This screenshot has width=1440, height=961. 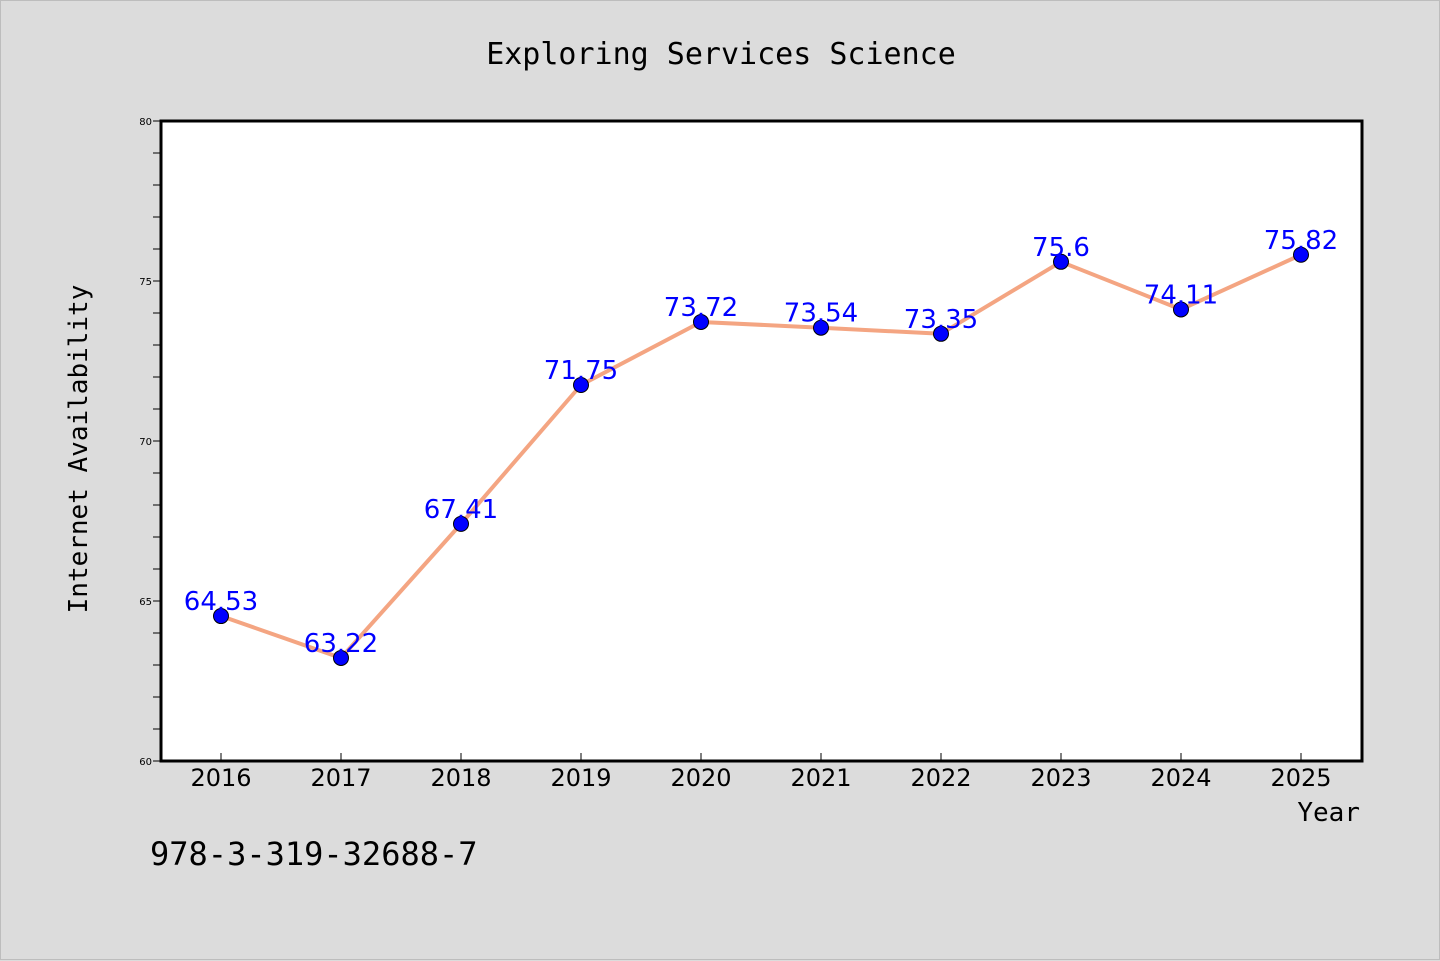 What do you see at coordinates (461, 510) in the screenshot?
I see `data-label: 67.41` at bounding box center [461, 510].